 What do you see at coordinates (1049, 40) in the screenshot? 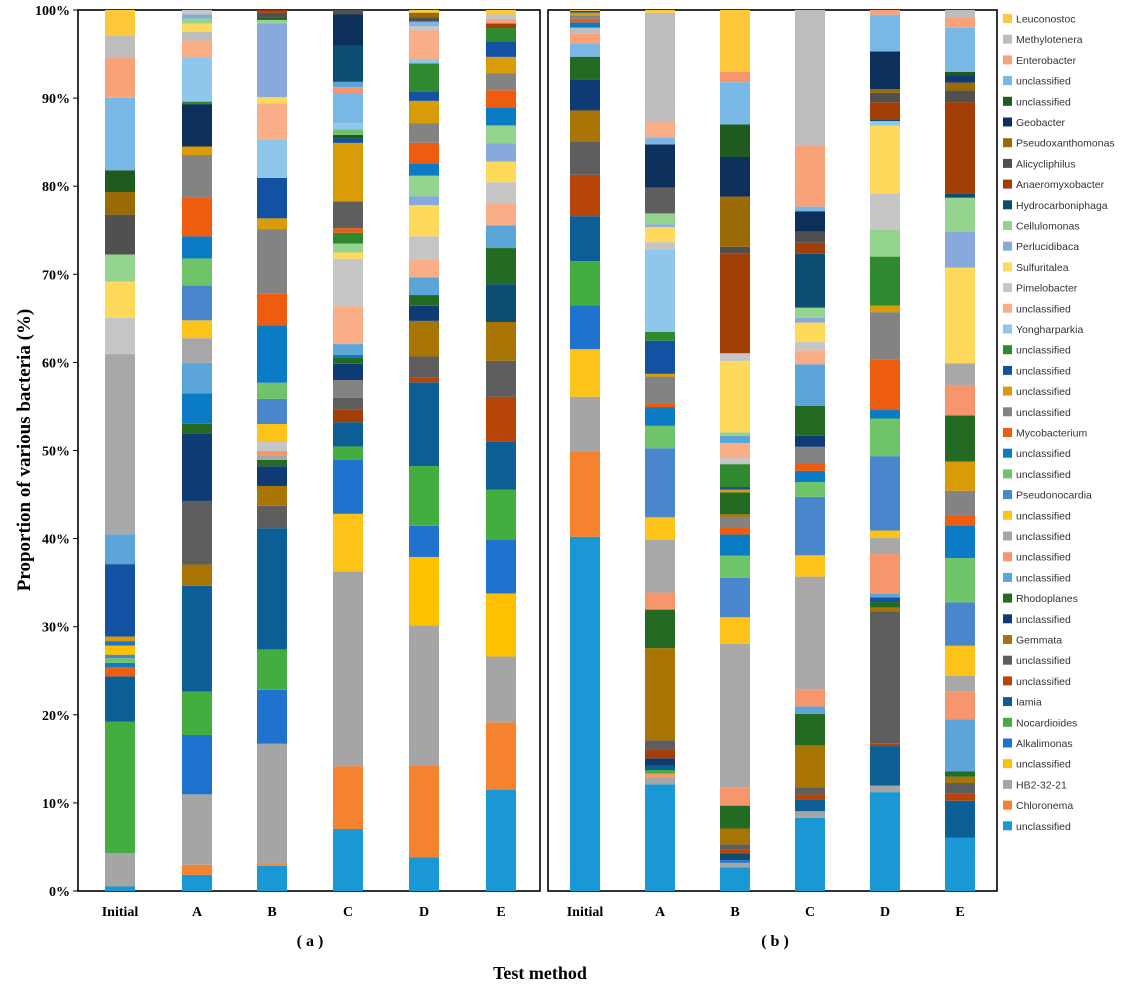
I see `legend-label: Methylotenera` at bounding box center [1049, 40].